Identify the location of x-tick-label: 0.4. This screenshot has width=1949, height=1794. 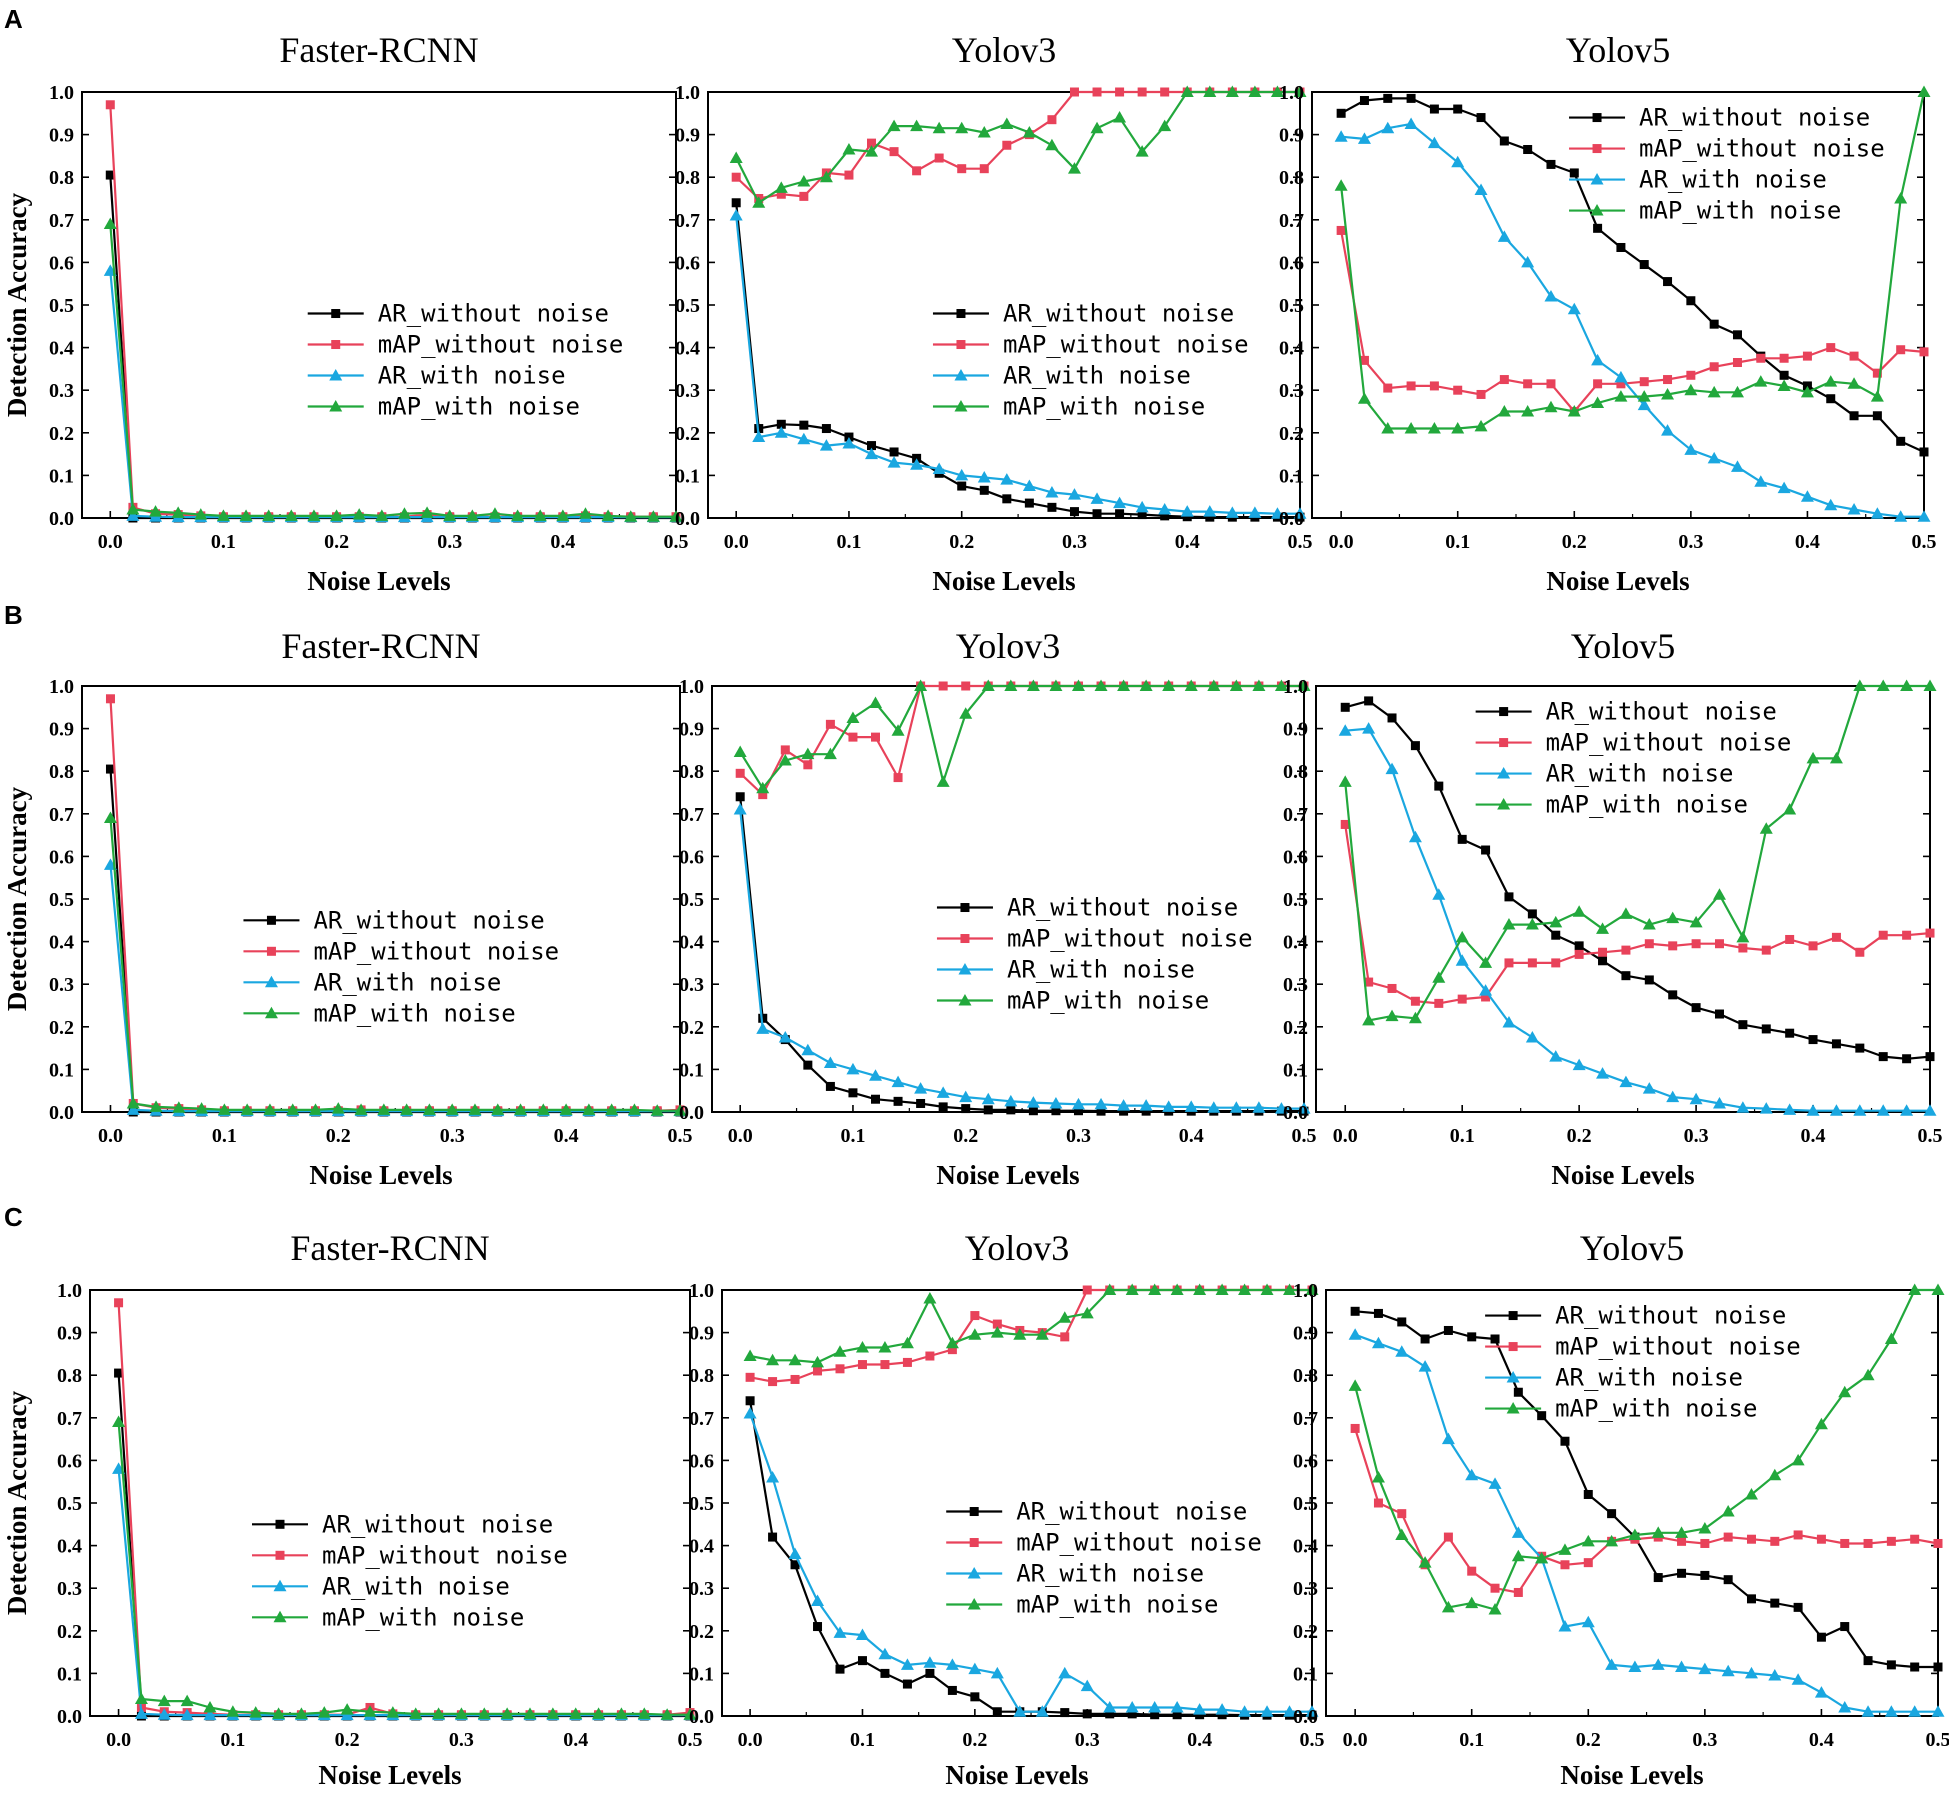
(1191, 1136).